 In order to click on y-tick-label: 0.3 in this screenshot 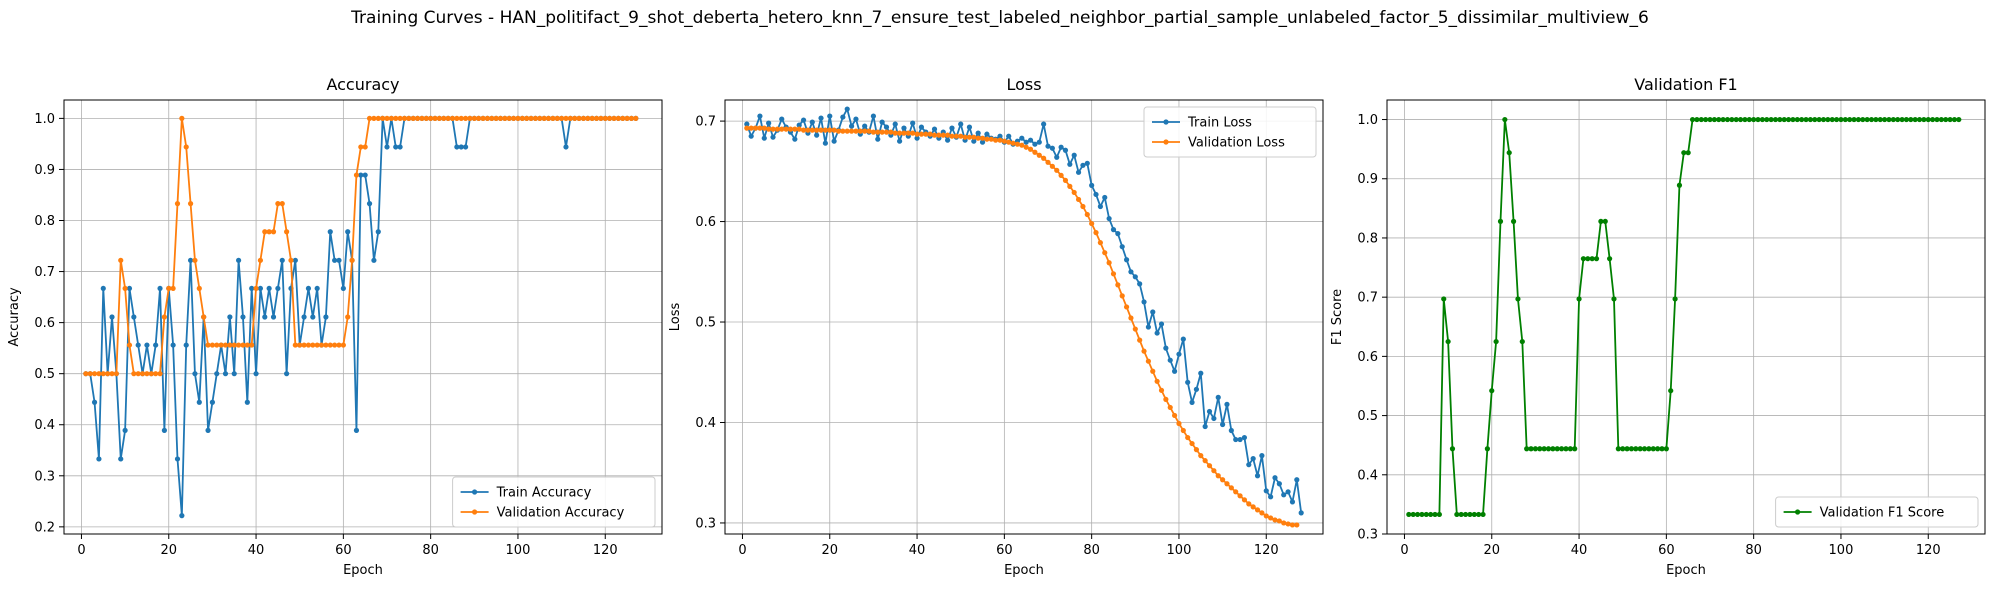, I will do `click(1367, 535)`.